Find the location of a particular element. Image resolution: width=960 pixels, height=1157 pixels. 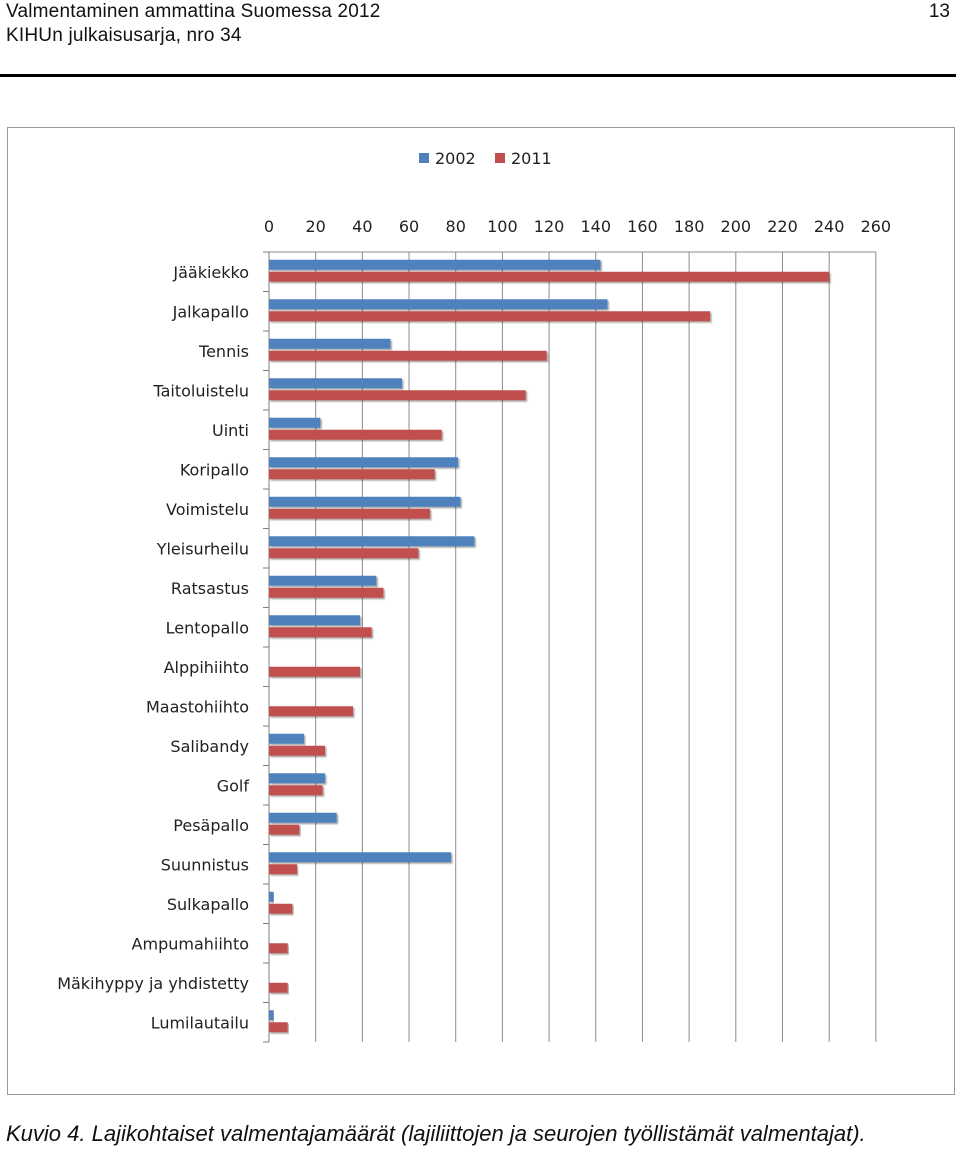

category-label: Tennis is located at coordinates (223, 351).